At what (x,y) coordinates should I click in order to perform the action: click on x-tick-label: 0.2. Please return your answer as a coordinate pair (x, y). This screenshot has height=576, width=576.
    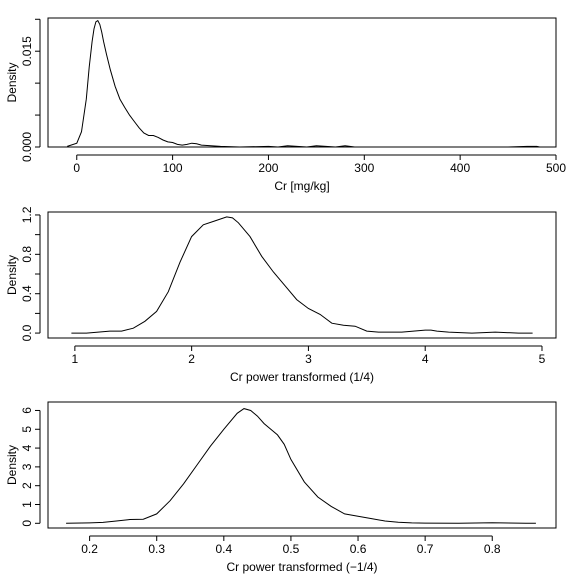
    Looking at the image, I should click on (89, 549).